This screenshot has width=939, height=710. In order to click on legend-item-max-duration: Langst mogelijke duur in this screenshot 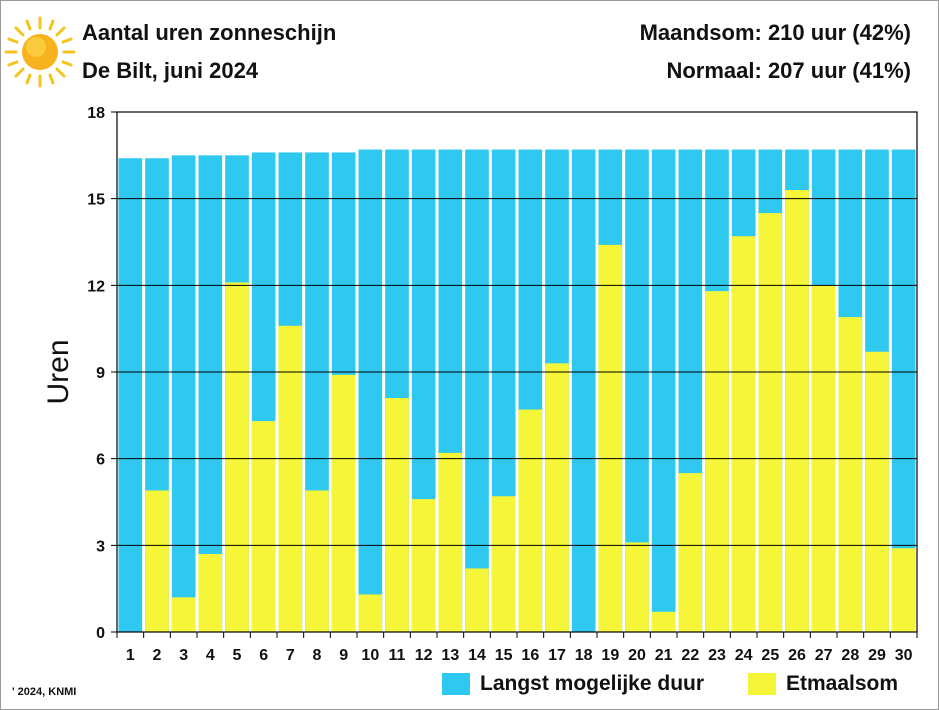, I will do `click(573, 684)`.